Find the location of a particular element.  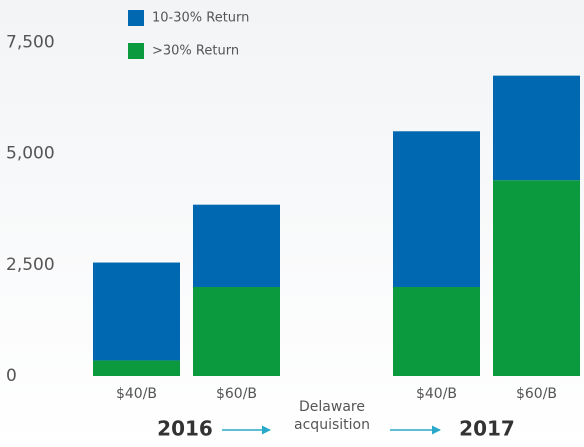

y-tick-label: 2,500 is located at coordinates (30, 265).